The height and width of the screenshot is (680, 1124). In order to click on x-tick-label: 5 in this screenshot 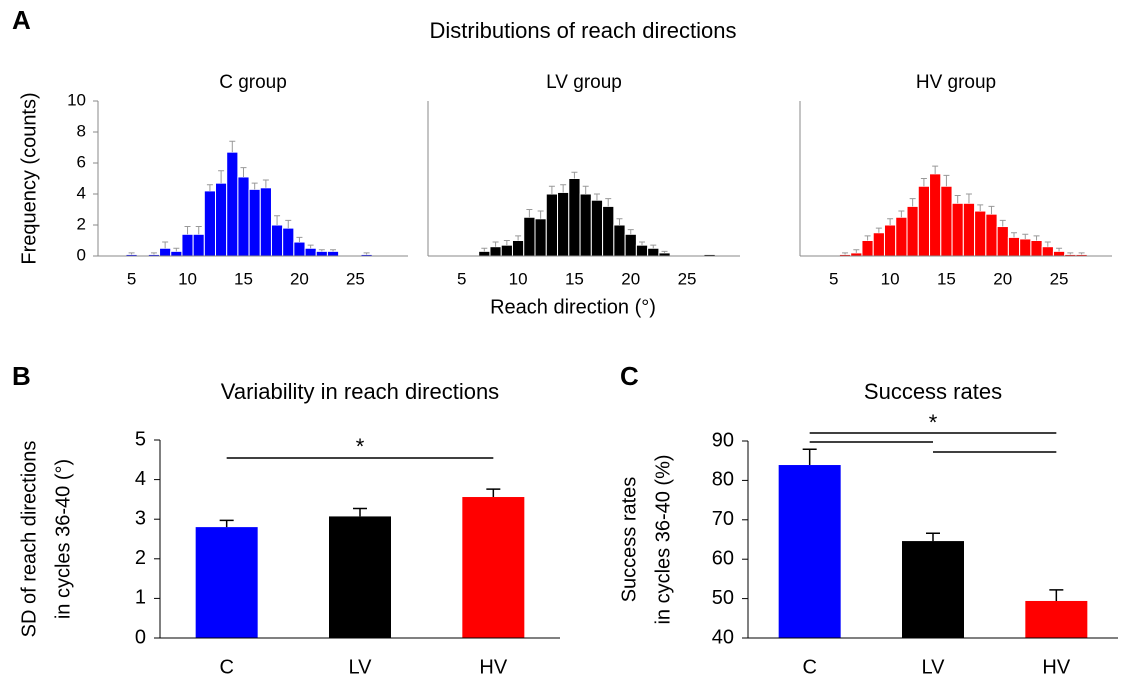, I will do `click(833, 278)`.